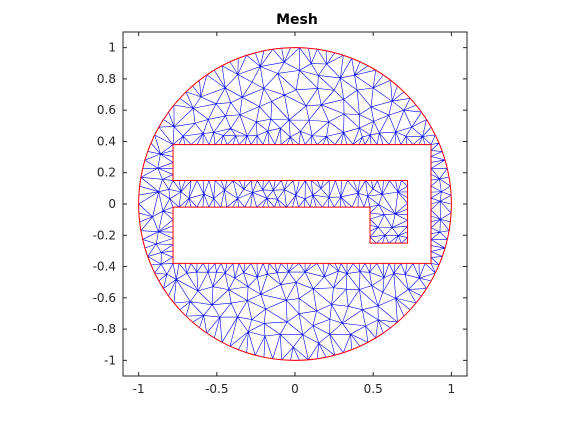  Describe the element at coordinates (104, 267) in the screenshot. I see `y-tick-label: -0.4` at that location.